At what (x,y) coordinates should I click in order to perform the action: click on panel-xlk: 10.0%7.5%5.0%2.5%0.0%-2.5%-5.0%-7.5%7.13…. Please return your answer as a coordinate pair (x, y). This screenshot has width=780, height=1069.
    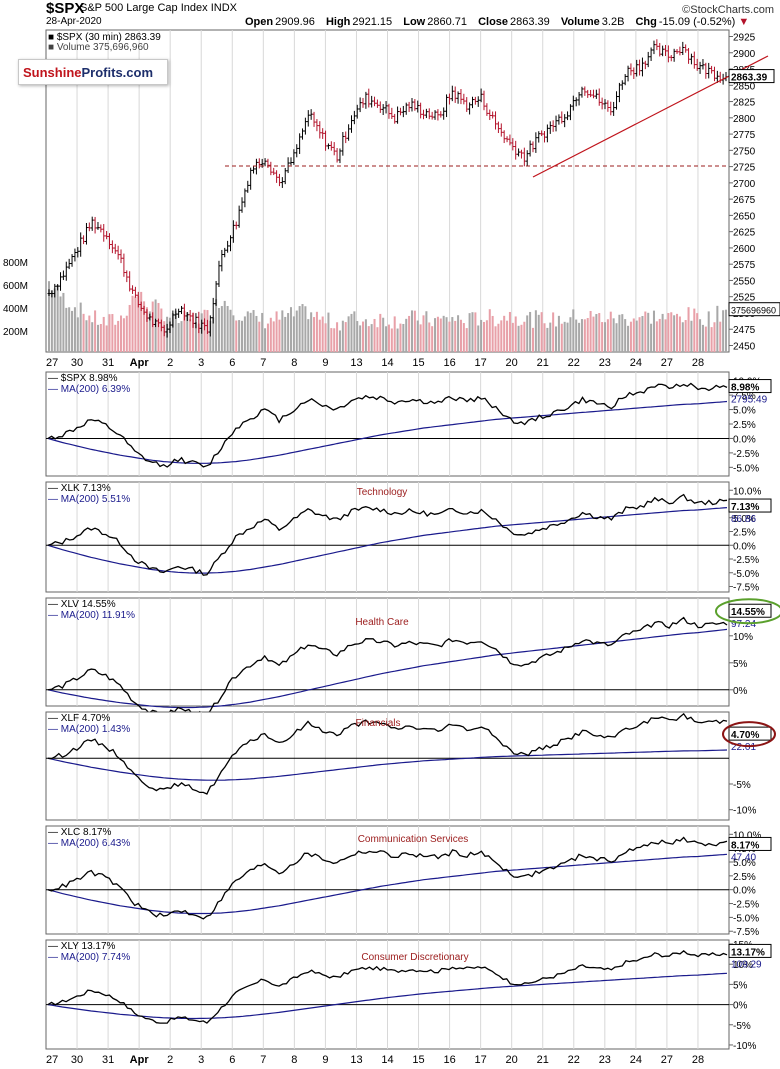
    Looking at the image, I should click on (408, 537).